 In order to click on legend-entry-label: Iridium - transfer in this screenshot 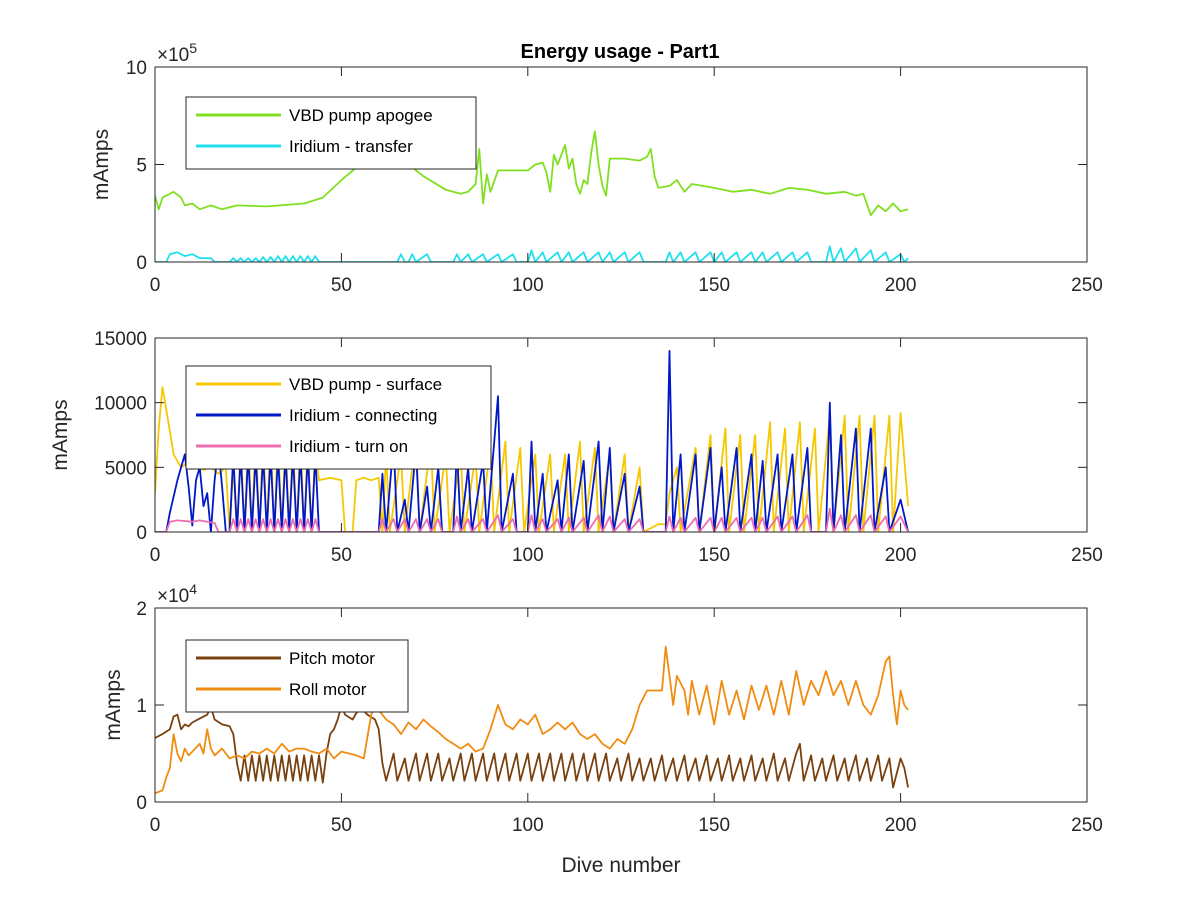, I will do `click(351, 146)`.